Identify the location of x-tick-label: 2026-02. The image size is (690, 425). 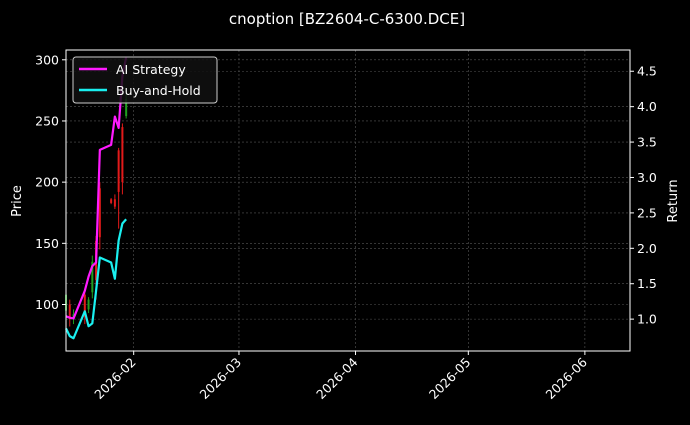
(115, 379).